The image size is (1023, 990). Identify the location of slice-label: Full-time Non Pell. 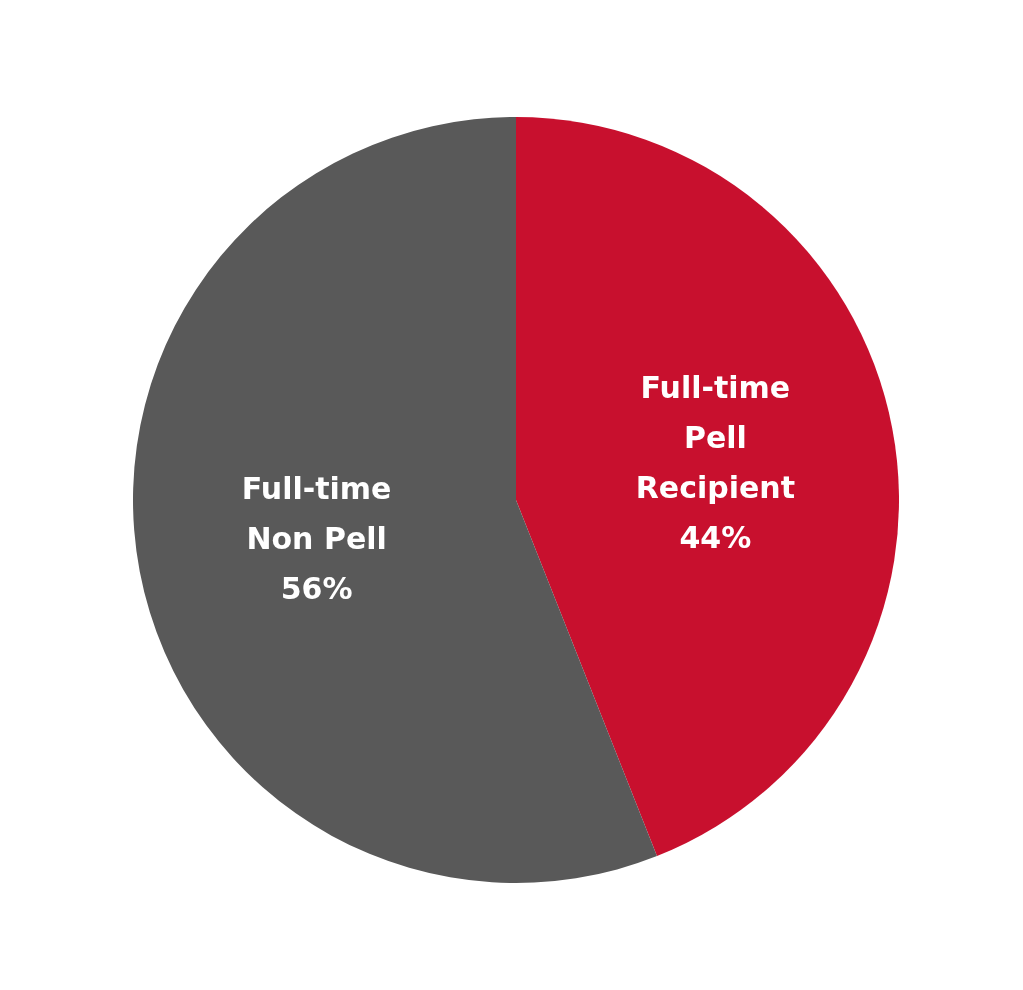
(316, 513).